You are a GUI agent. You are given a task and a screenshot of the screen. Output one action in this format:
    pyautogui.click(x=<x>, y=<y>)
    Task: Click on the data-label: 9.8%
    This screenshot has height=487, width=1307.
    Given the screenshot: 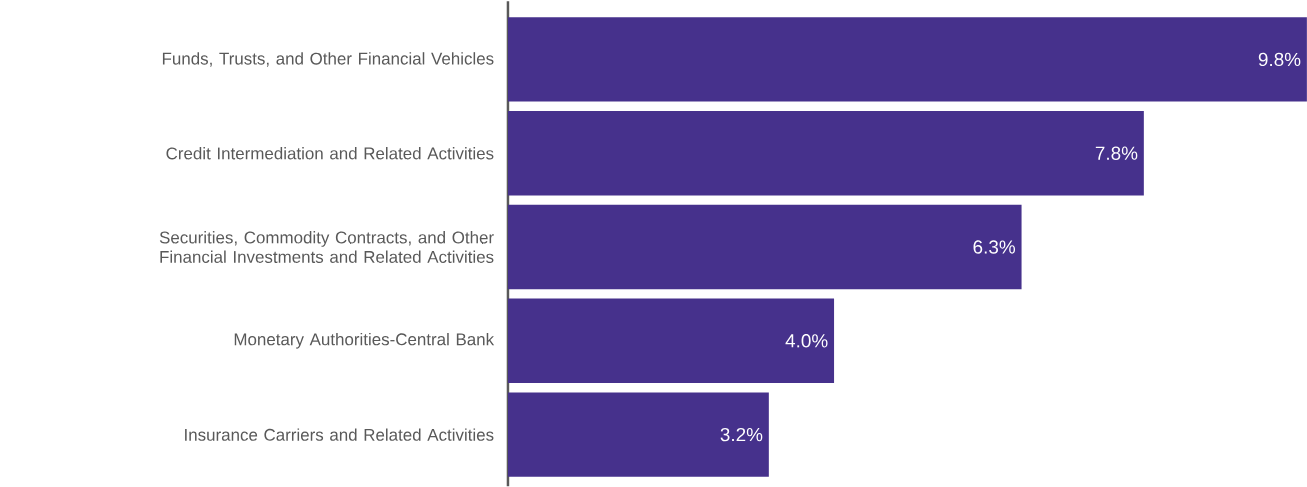 What is the action you would take?
    pyautogui.click(x=1279, y=59)
    